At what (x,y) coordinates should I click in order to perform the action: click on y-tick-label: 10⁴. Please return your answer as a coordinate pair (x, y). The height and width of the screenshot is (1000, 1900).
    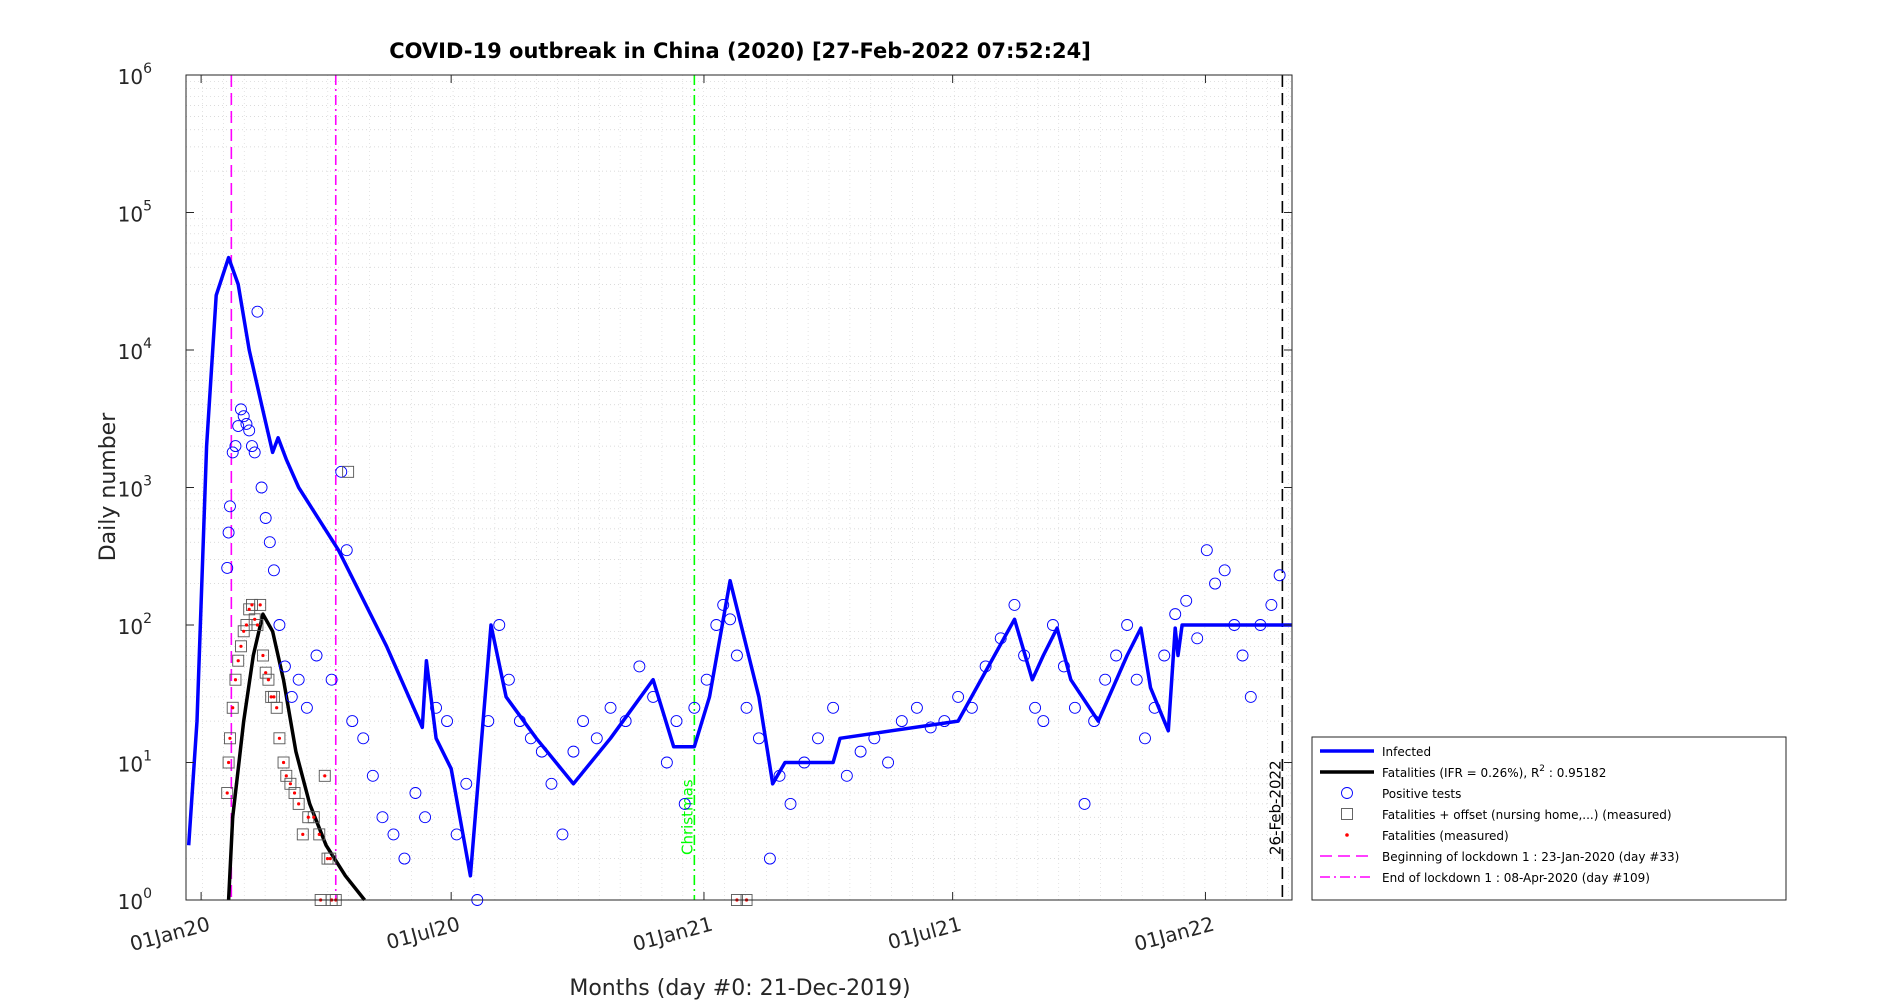
    Looking at the image, I should click on (135, 350).